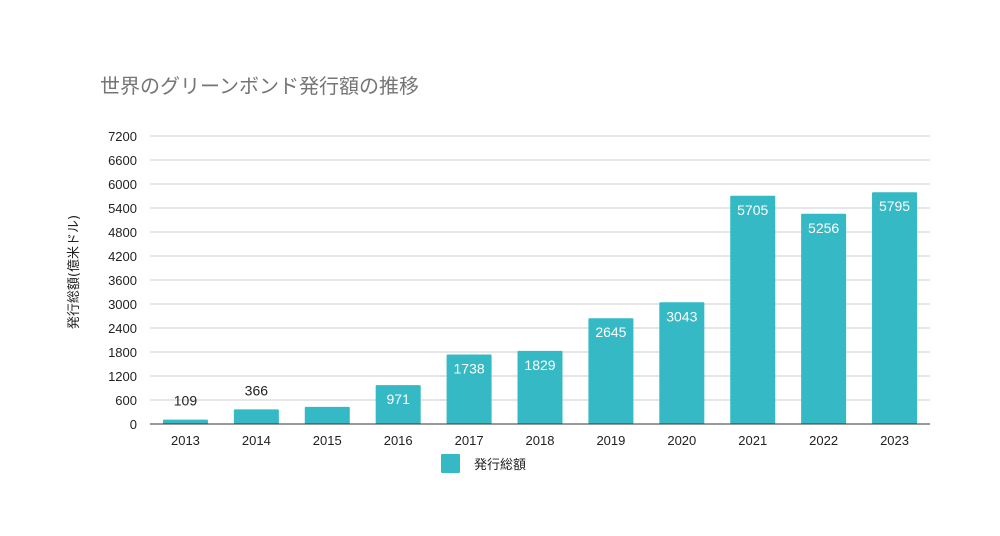 Image resolution: width=1000 pixels, height=536 pixels. What do you see at coordinates (823, 228) in the screenshot?
I see `data-label: 5256` at bounding box center [823, 228].